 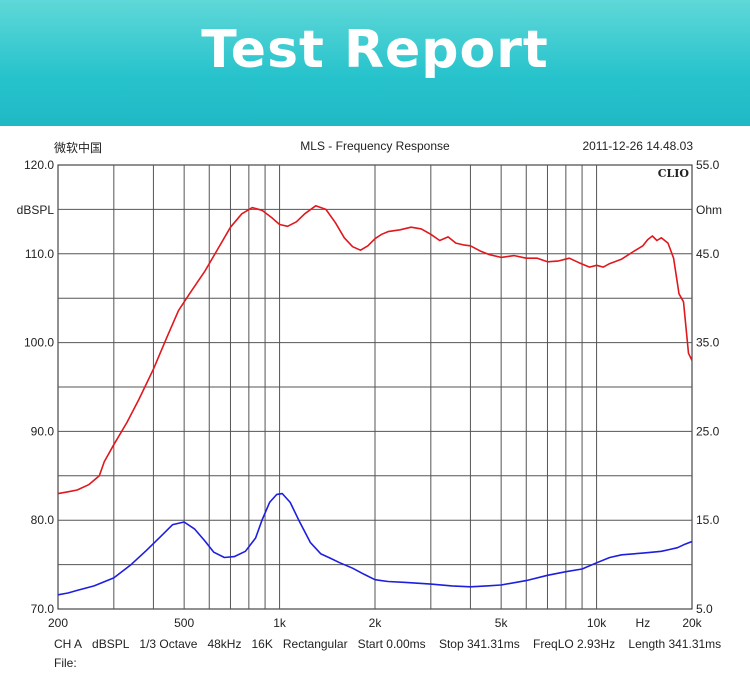 What do you see at coordinates (709, 210) in the screenshot?
I see `y2-axis-label: Ohm` at bounding box center [709, 210].